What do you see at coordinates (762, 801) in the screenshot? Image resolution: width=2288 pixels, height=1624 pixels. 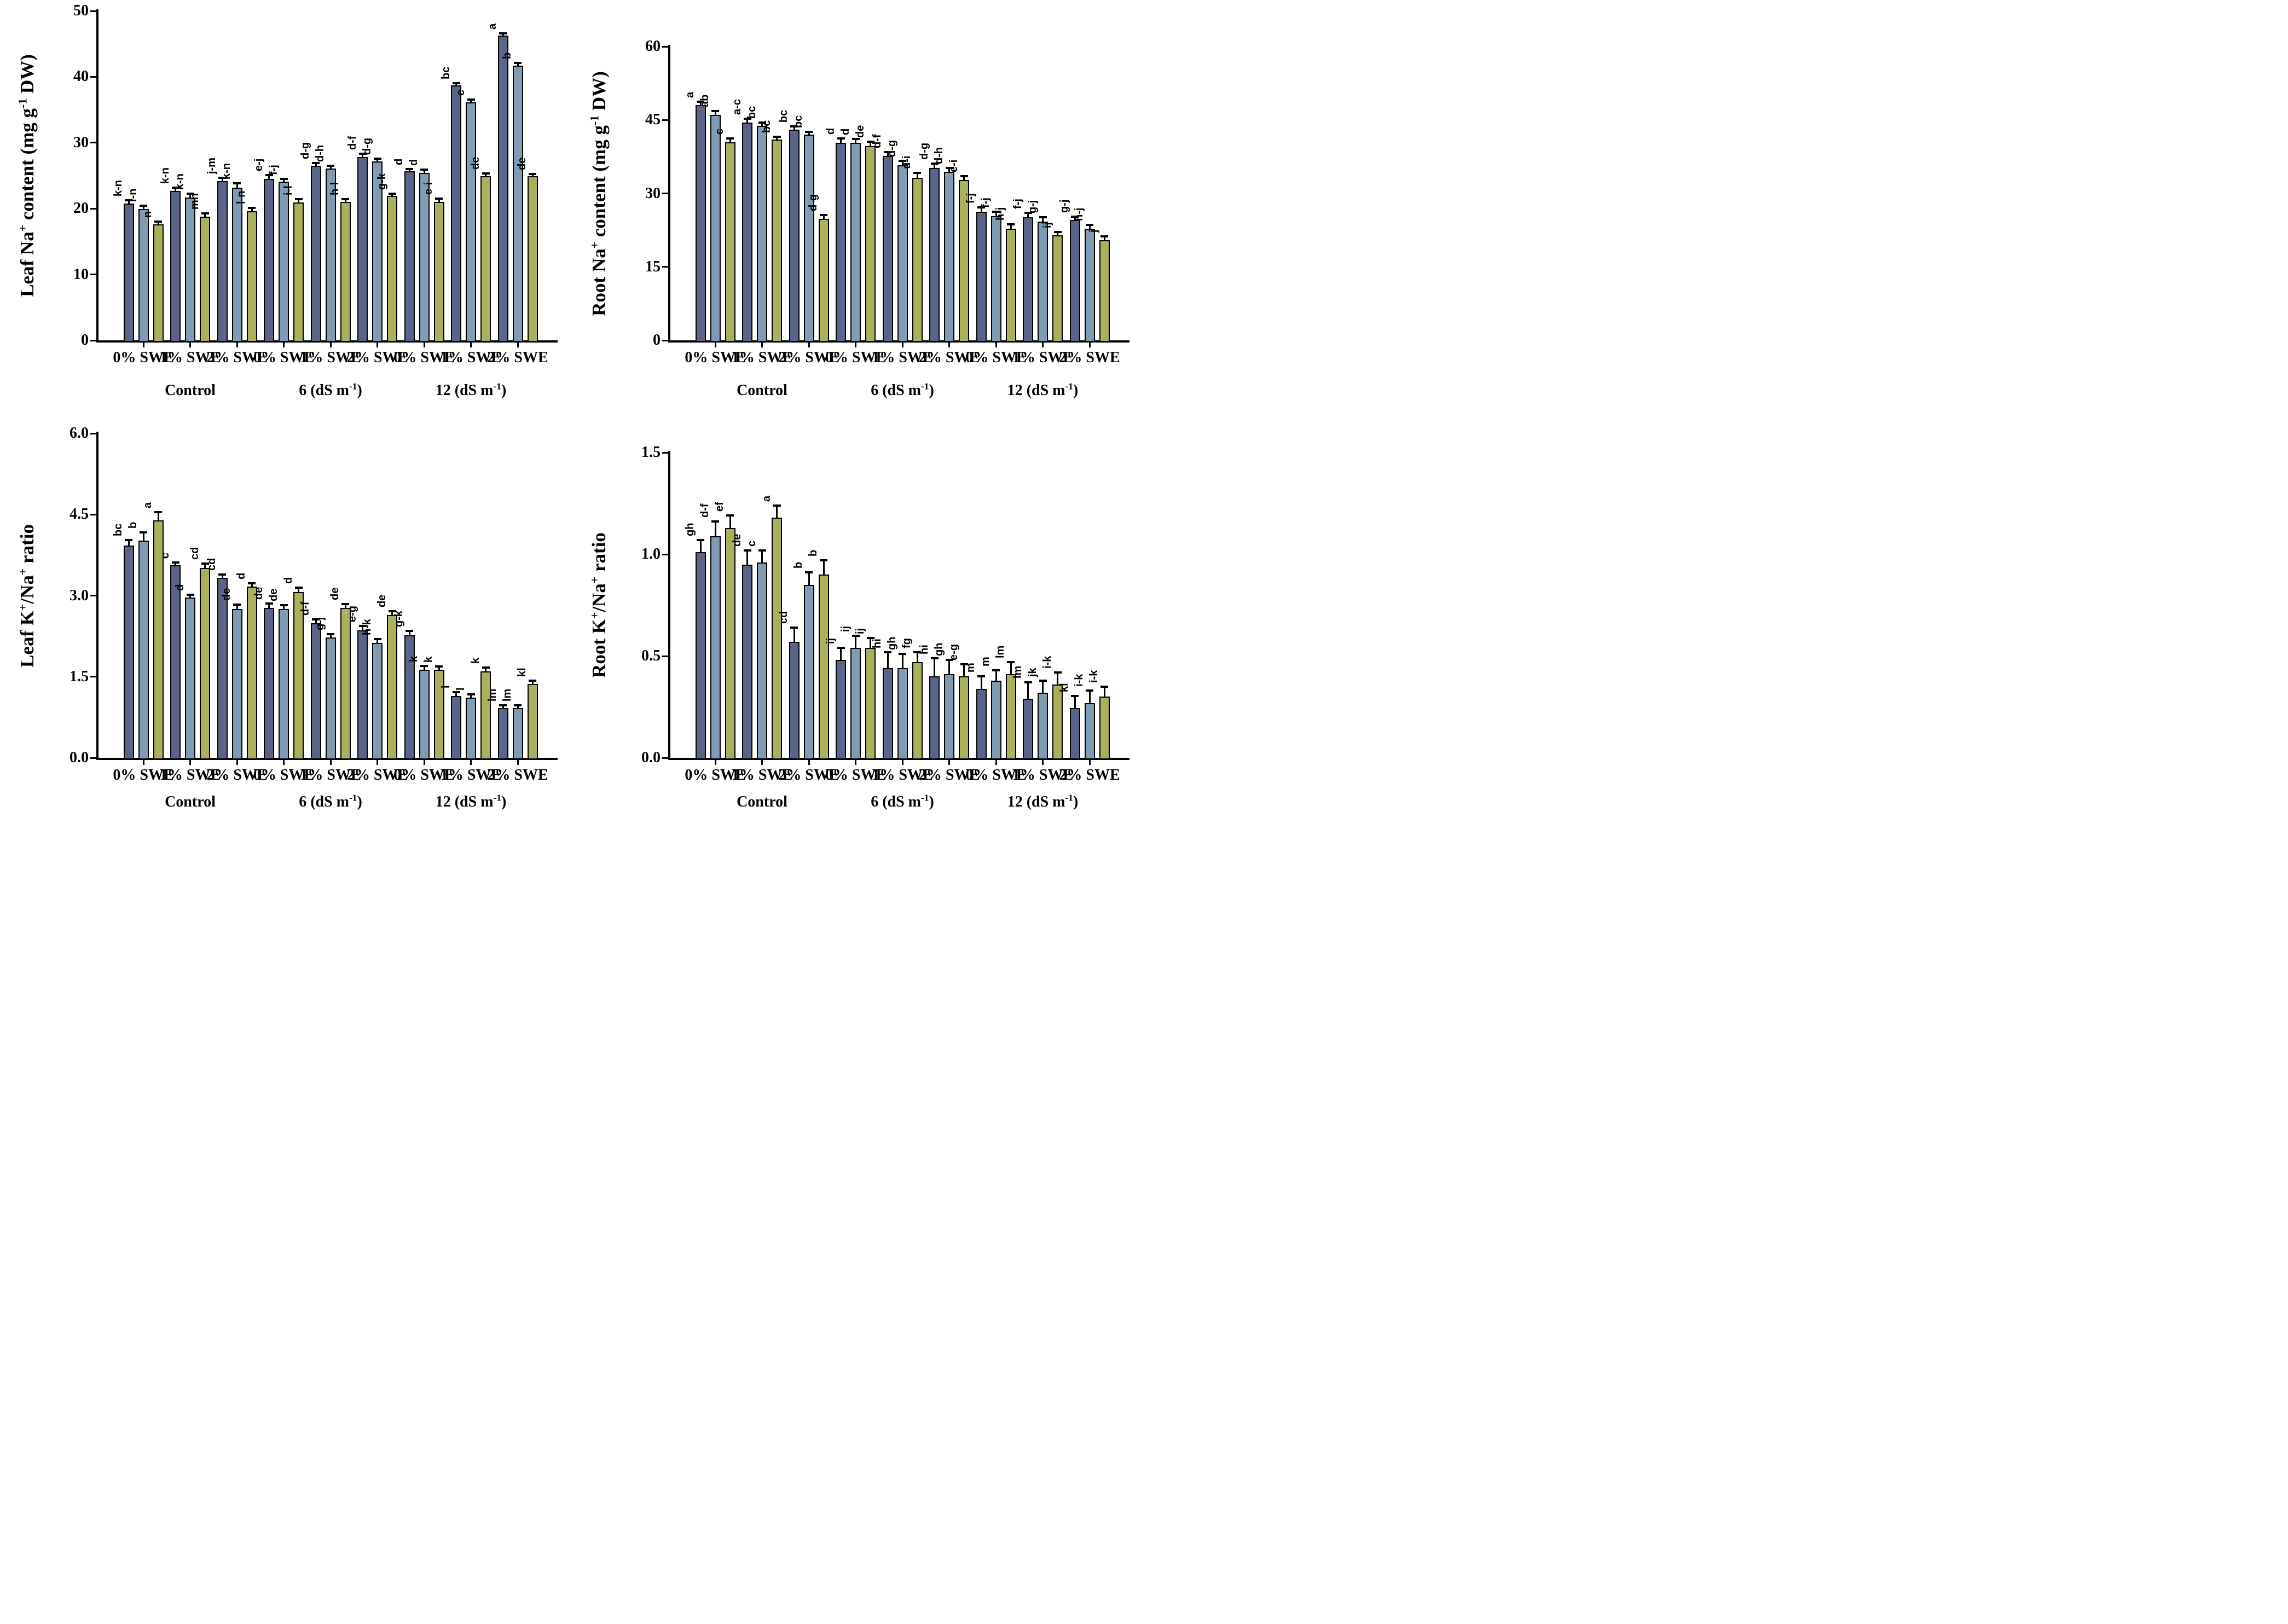 I see `condition-label: Control` at bounding box center [762, 801].